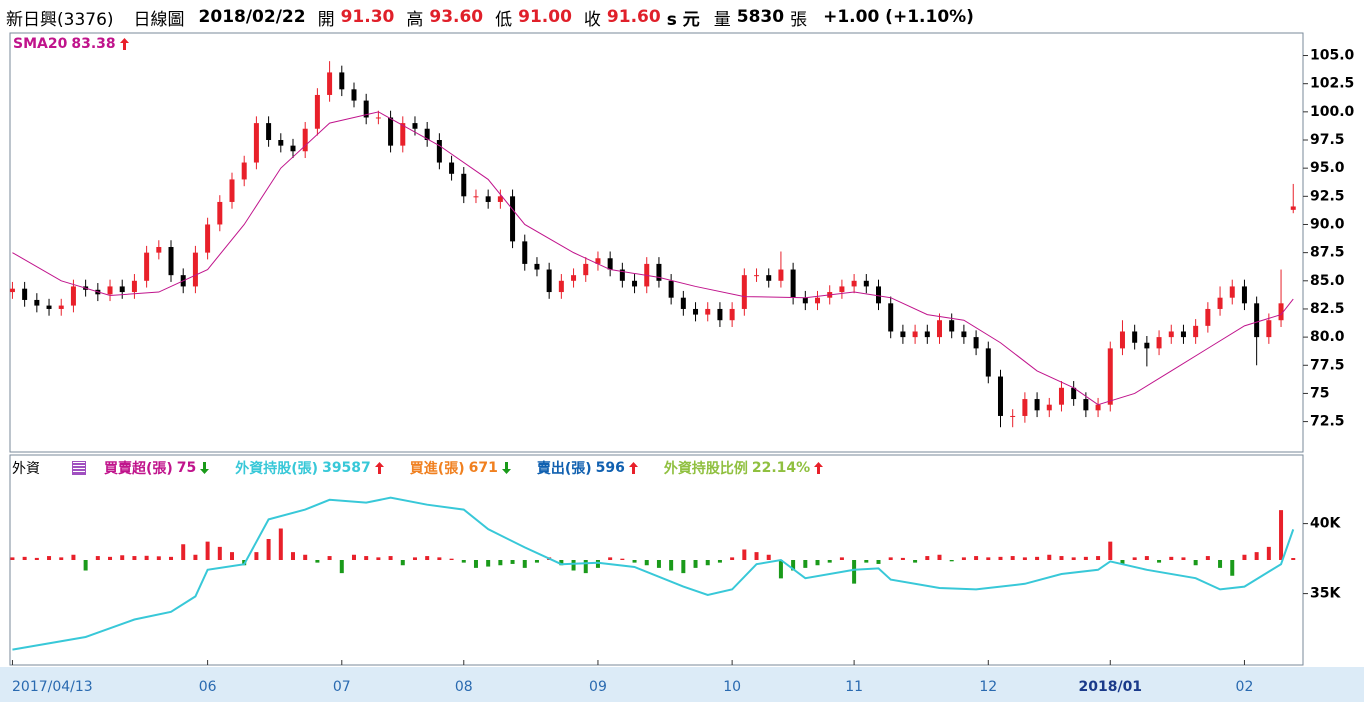 This screenshot has width=1364, height=702. I want to click on x-tick-label: 2018/01, so click(1110, 687).